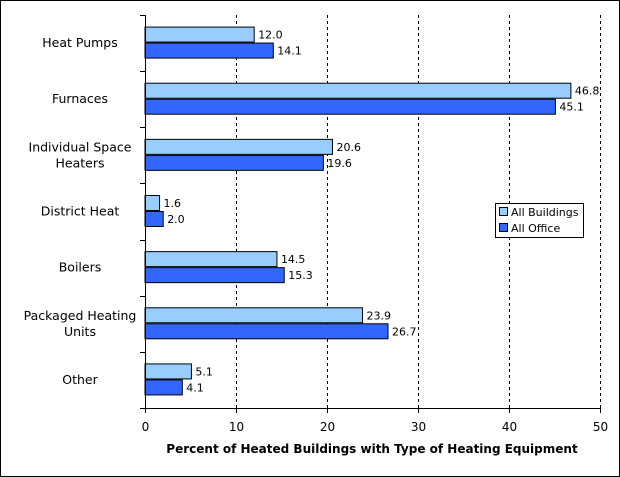  Describe the element at coordinates (80, 315) in the screenshot. I see `category-label: Packaged Heating` at that location.